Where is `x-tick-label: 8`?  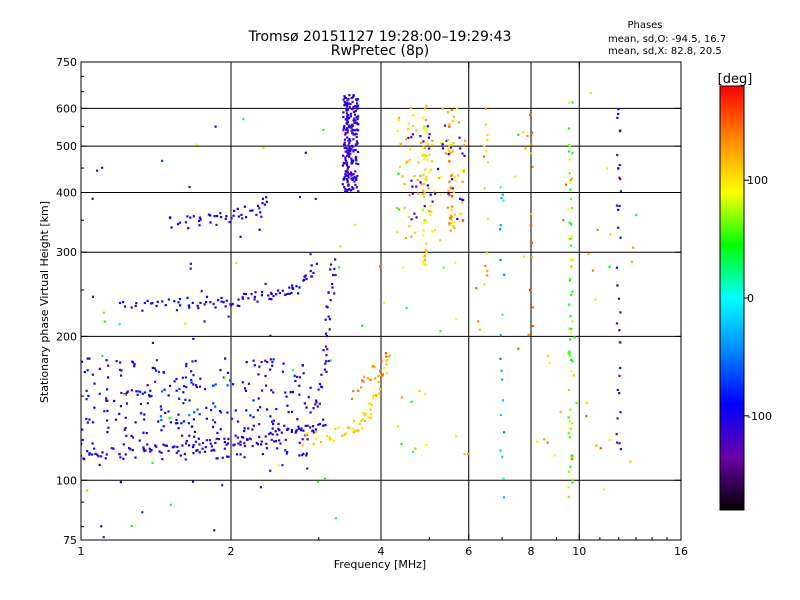 x-tick-label: 8 is located at coordinates (531, 551).